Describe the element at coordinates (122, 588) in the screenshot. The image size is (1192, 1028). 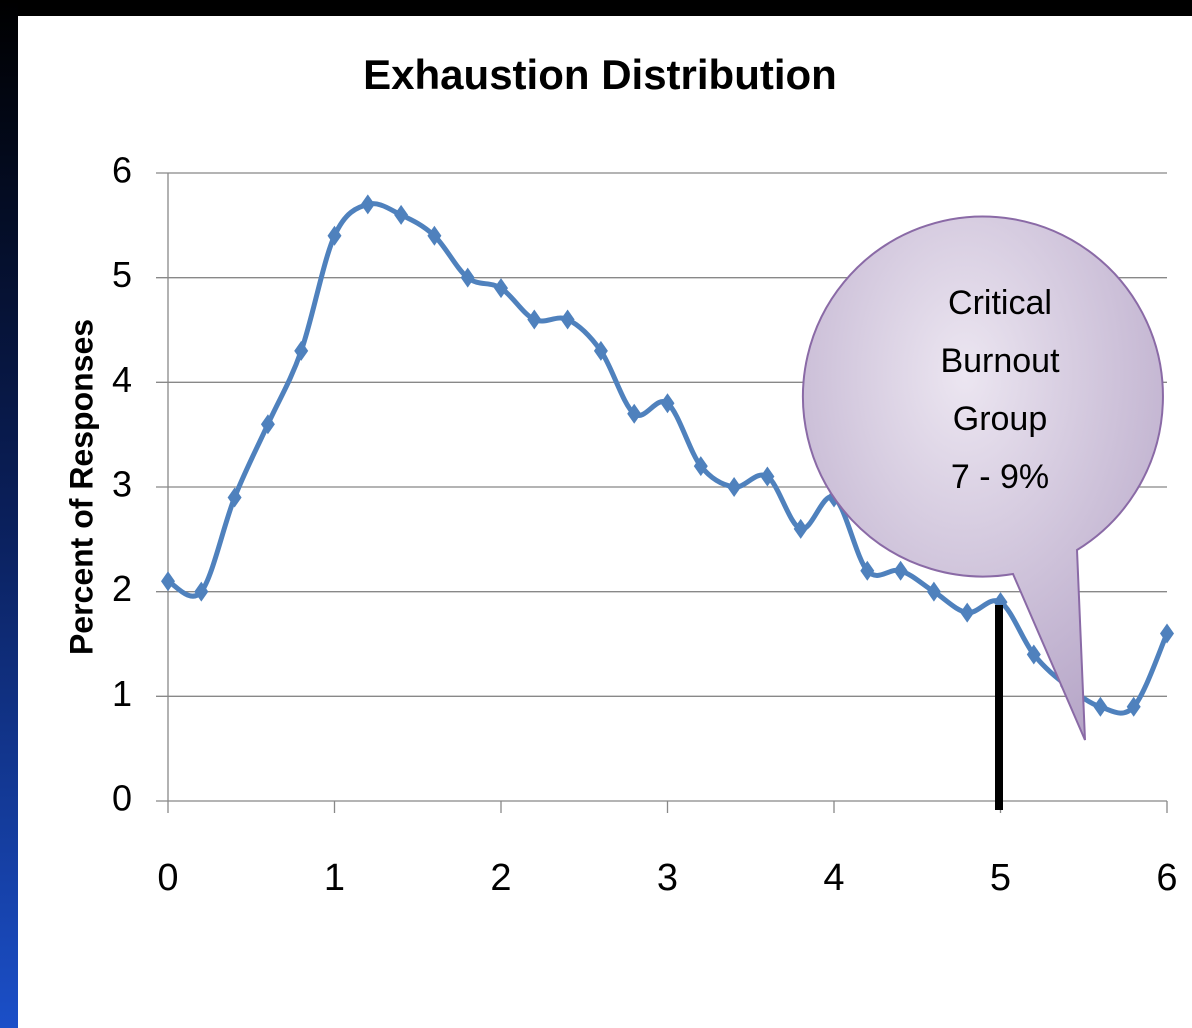
I see `y-tick-label: 2` at that location.